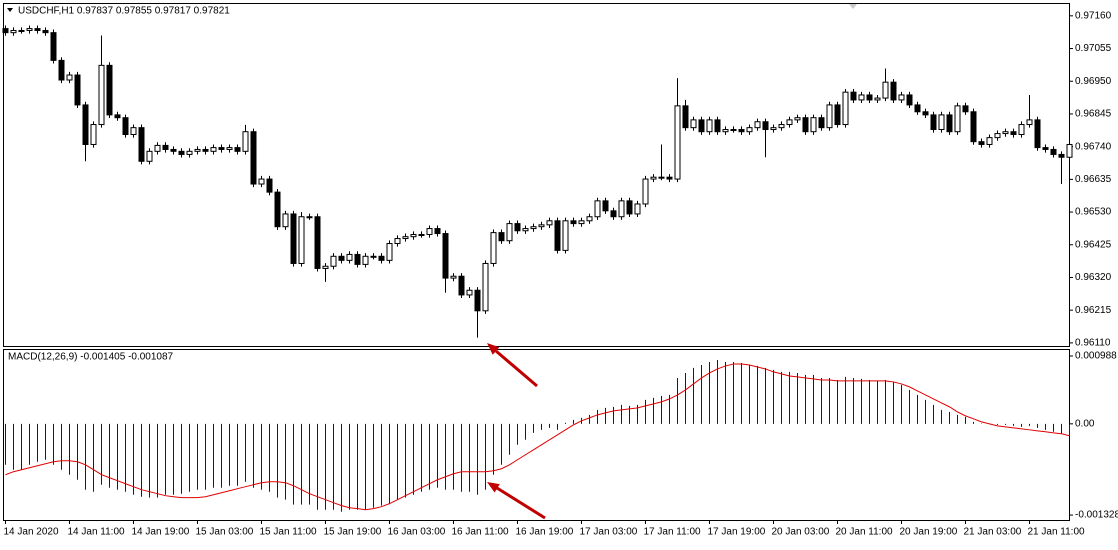  Describe the element at coordinates (1093, 114) in the screenshot. I see `y-tick-label: 0.96845` at that location.